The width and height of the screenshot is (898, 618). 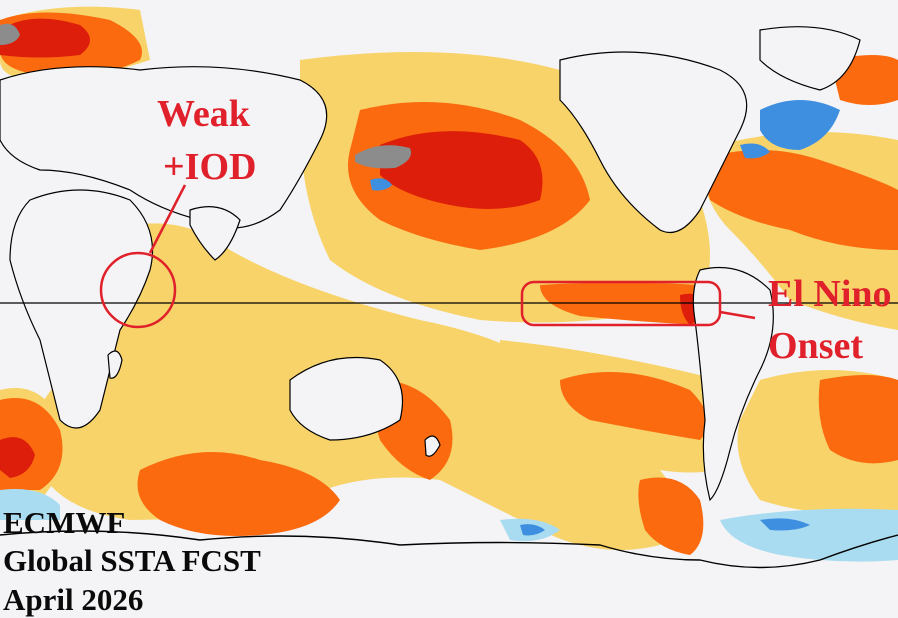 What do you see at coordinates (115, 364) in the screenshot?
I see `madagascar` at bounding box center [115, 364].